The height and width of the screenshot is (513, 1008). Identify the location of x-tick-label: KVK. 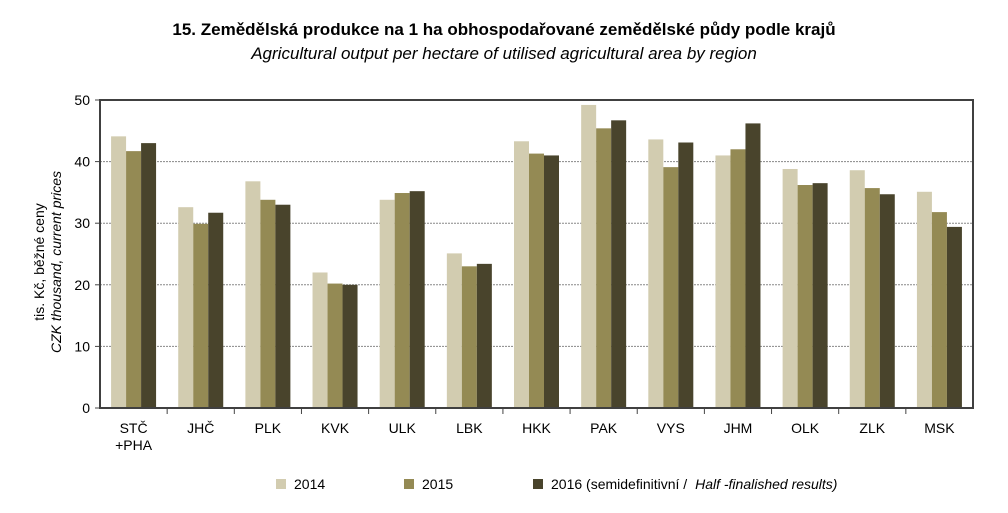
(335, 428).